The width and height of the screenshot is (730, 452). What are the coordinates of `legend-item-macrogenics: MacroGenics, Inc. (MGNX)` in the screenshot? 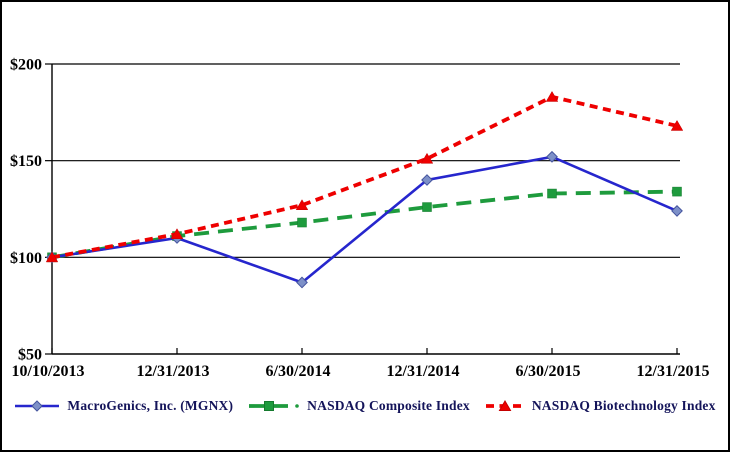 It's located at (123, 406).